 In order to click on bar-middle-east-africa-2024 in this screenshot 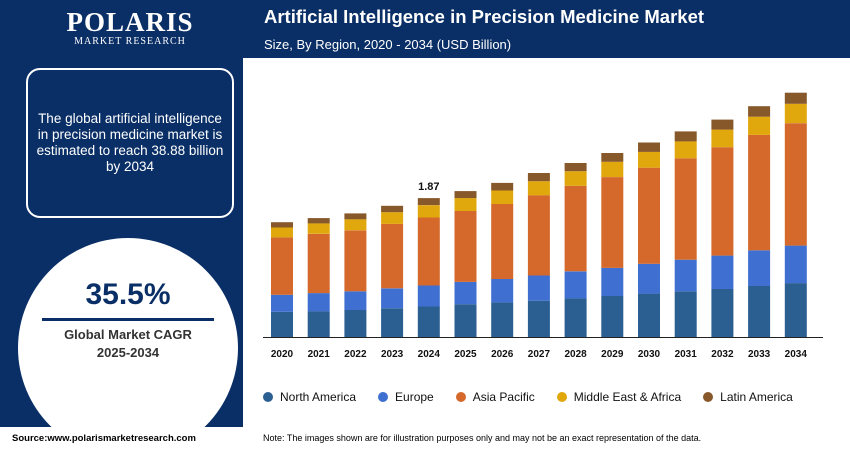, I will do `click(428, 211)`.